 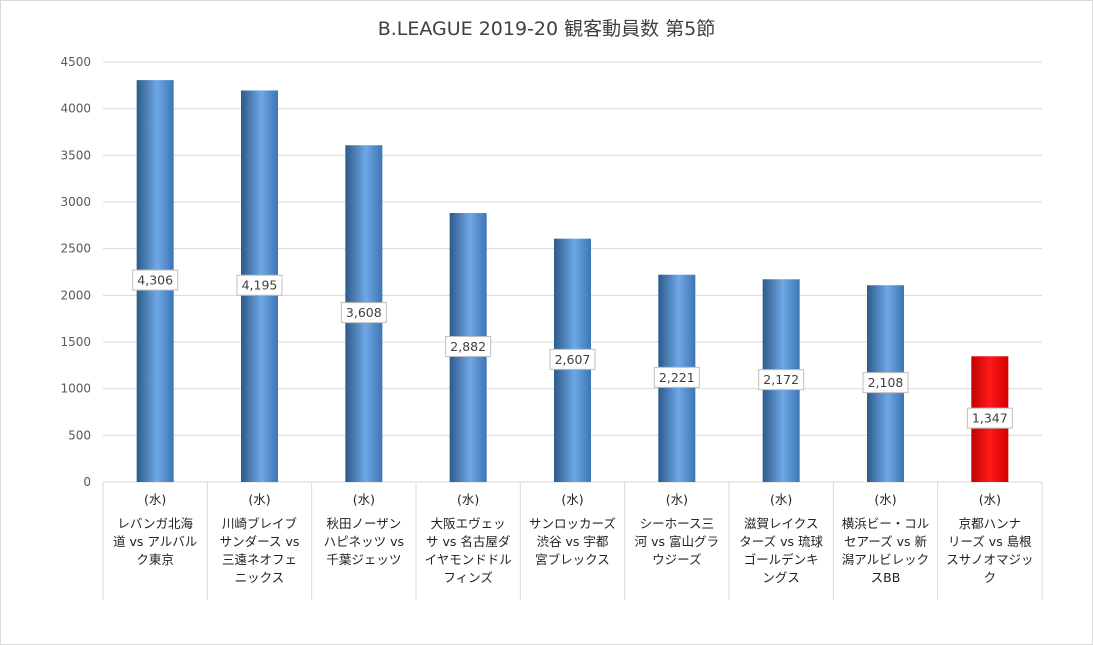 I want to click on category-label: (水) 滋賀レイクス ターズ vs 琉球 ゴールデンキ ングス, so click(x=781, y=539).